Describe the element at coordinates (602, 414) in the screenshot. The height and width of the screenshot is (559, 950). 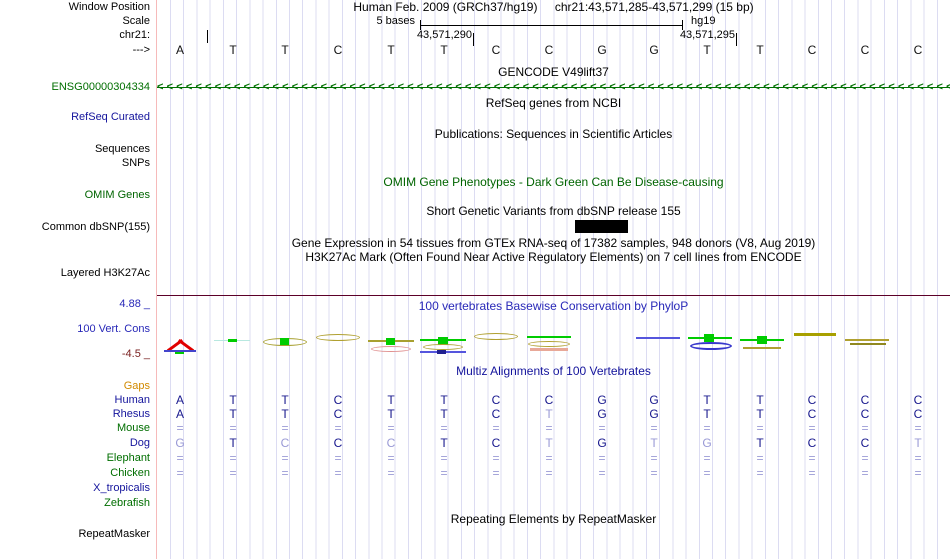
I see `alignment-base-rhesus: G` at that location.